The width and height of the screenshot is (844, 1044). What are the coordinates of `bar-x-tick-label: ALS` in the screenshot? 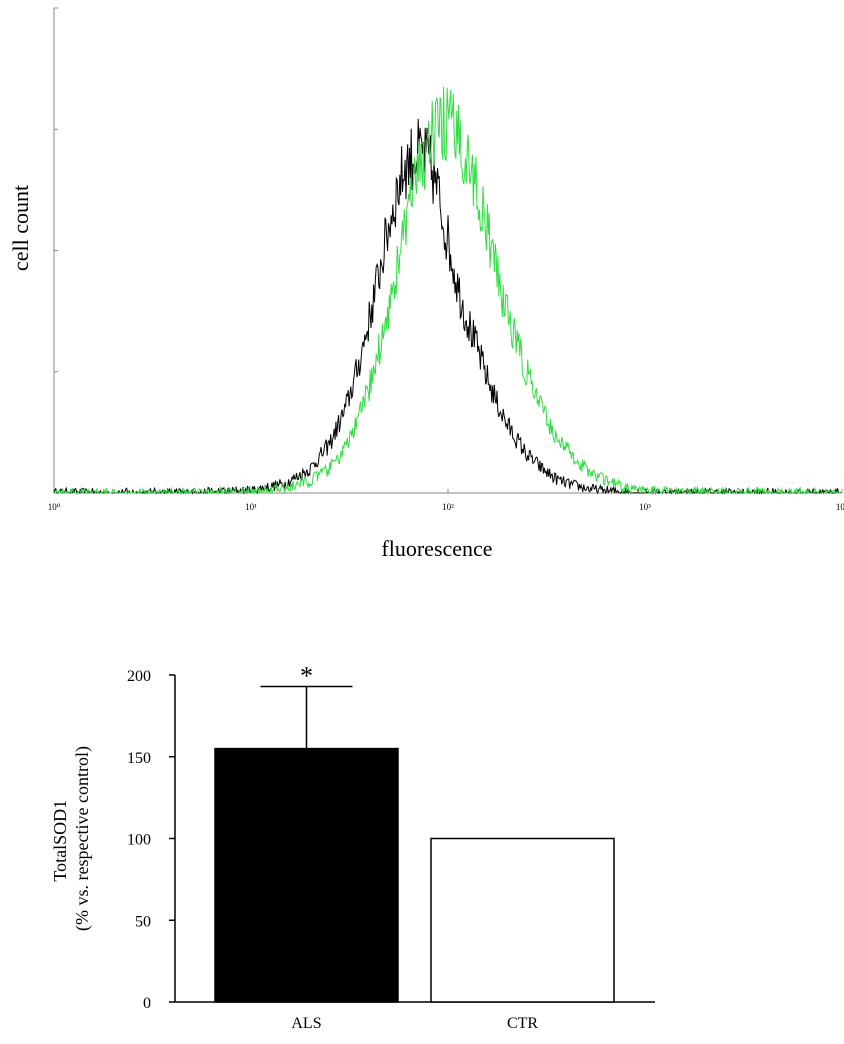 It's located at (306, 1023).